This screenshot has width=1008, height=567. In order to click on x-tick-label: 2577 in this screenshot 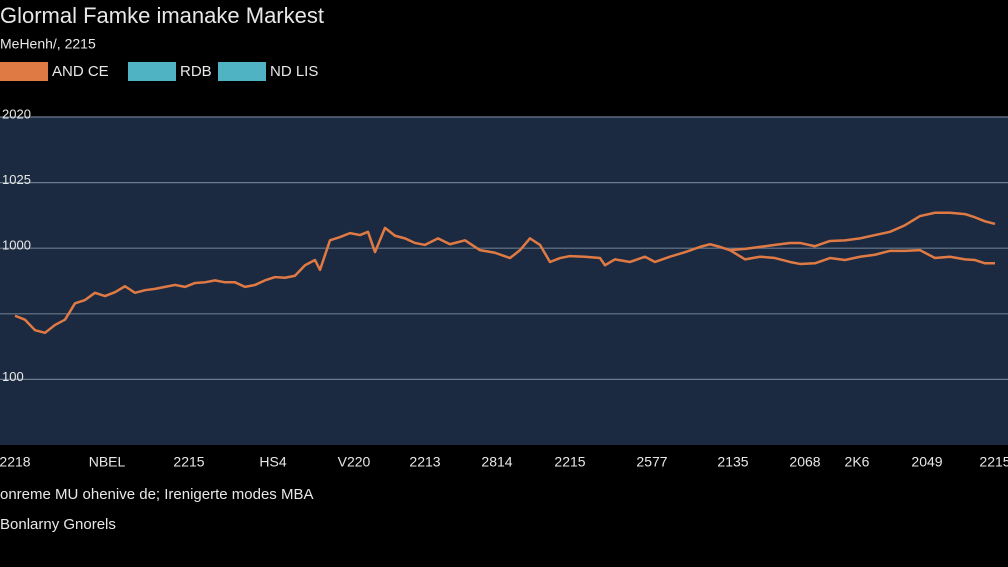, I will do `click(651, 462)`.